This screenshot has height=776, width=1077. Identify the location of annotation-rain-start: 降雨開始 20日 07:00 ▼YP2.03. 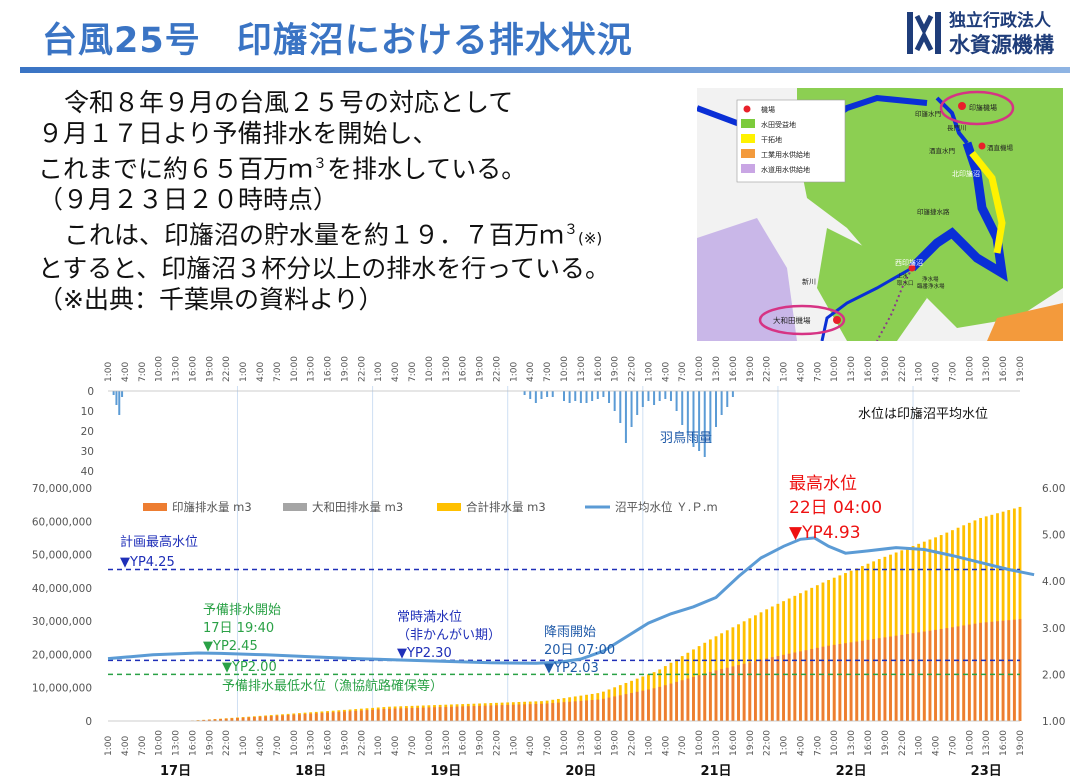
(579, 650).